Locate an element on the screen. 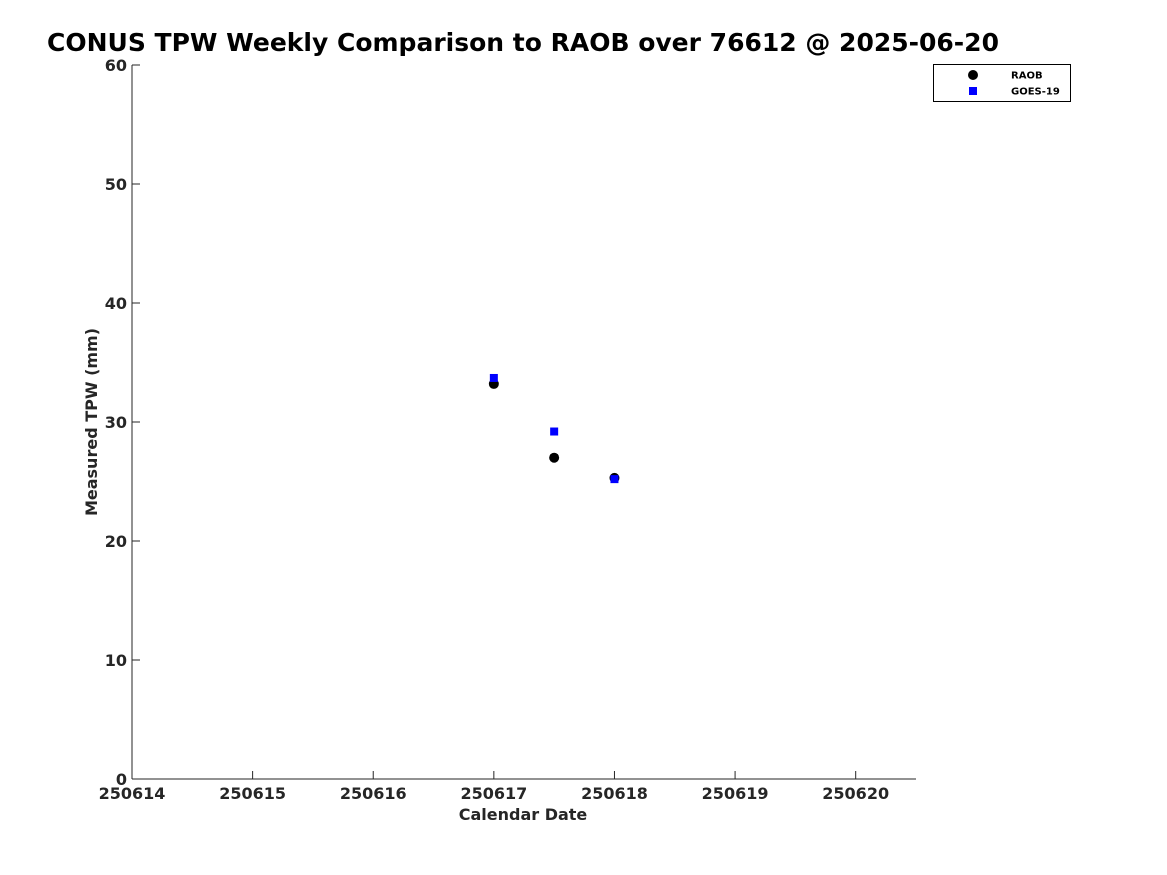  legend: RAOB GOES-19 is located at coordinates (1002, 83).